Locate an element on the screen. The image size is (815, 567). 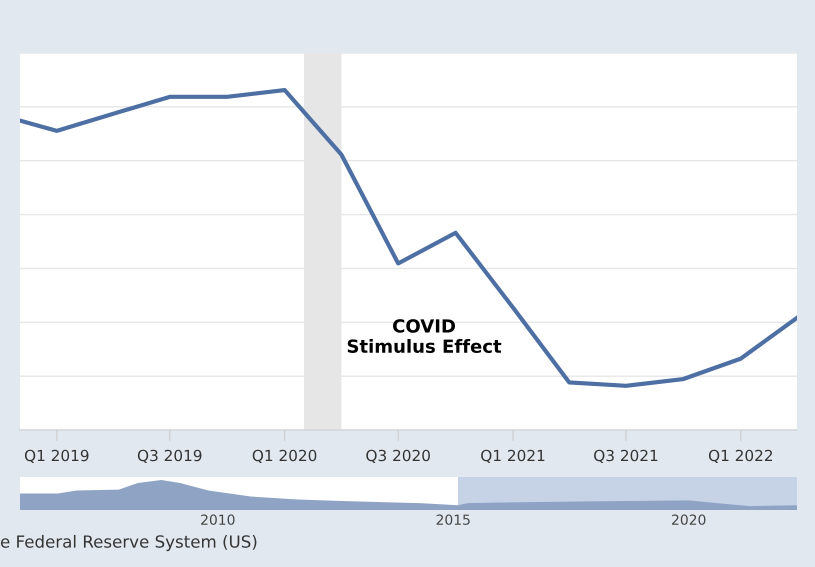
x-tick-label: Q1 2021 is located at coordinates (512, 457).